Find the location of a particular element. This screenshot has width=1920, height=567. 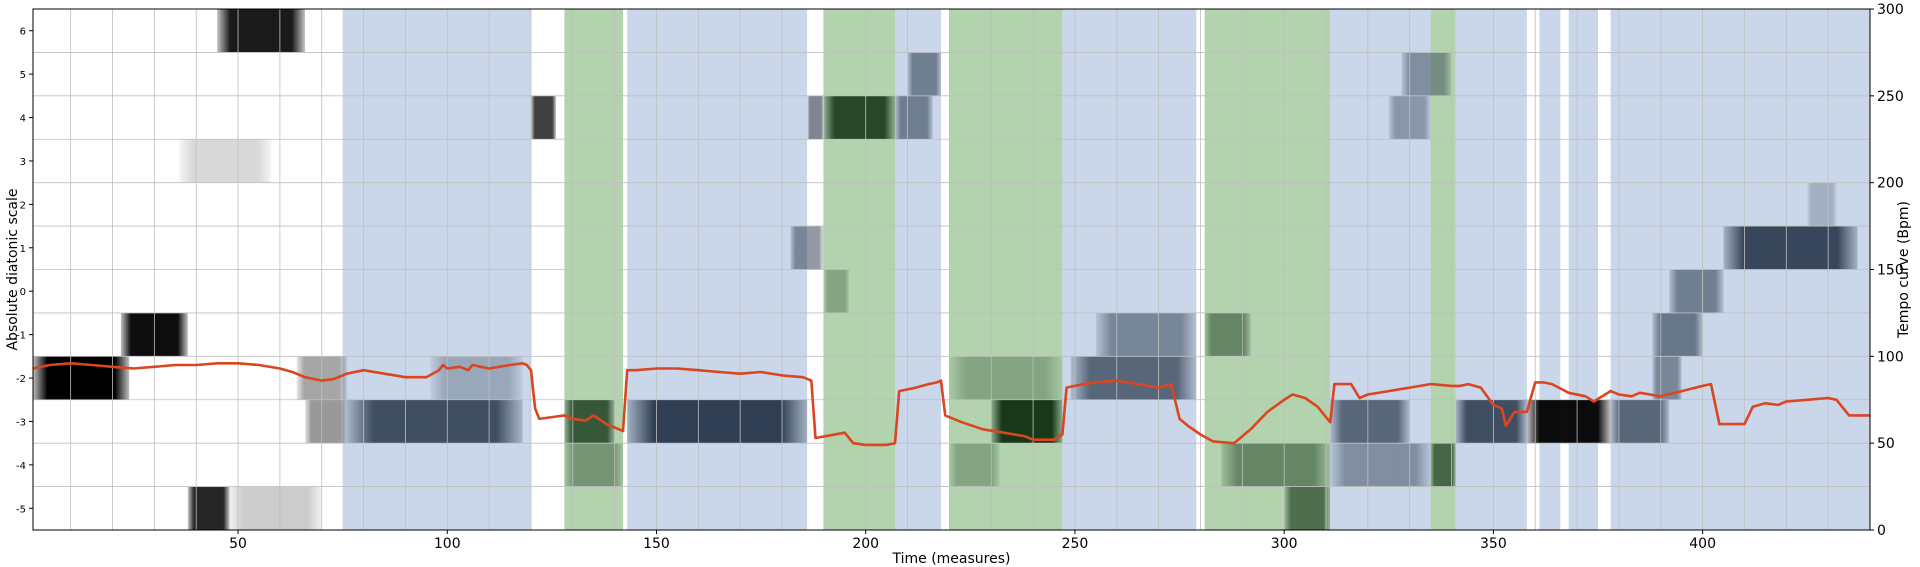

heat-cell-row--3-35 is located at coordinates (1640, 421).